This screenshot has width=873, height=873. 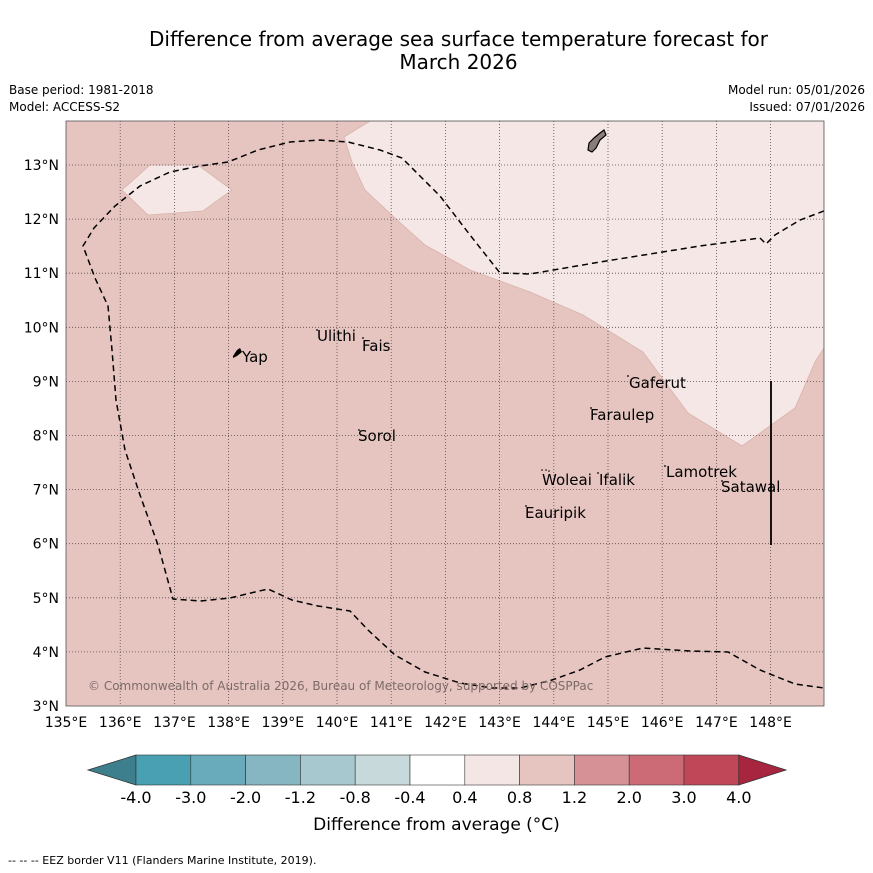 I want to click on yap-island, so click(x=237, y=353).